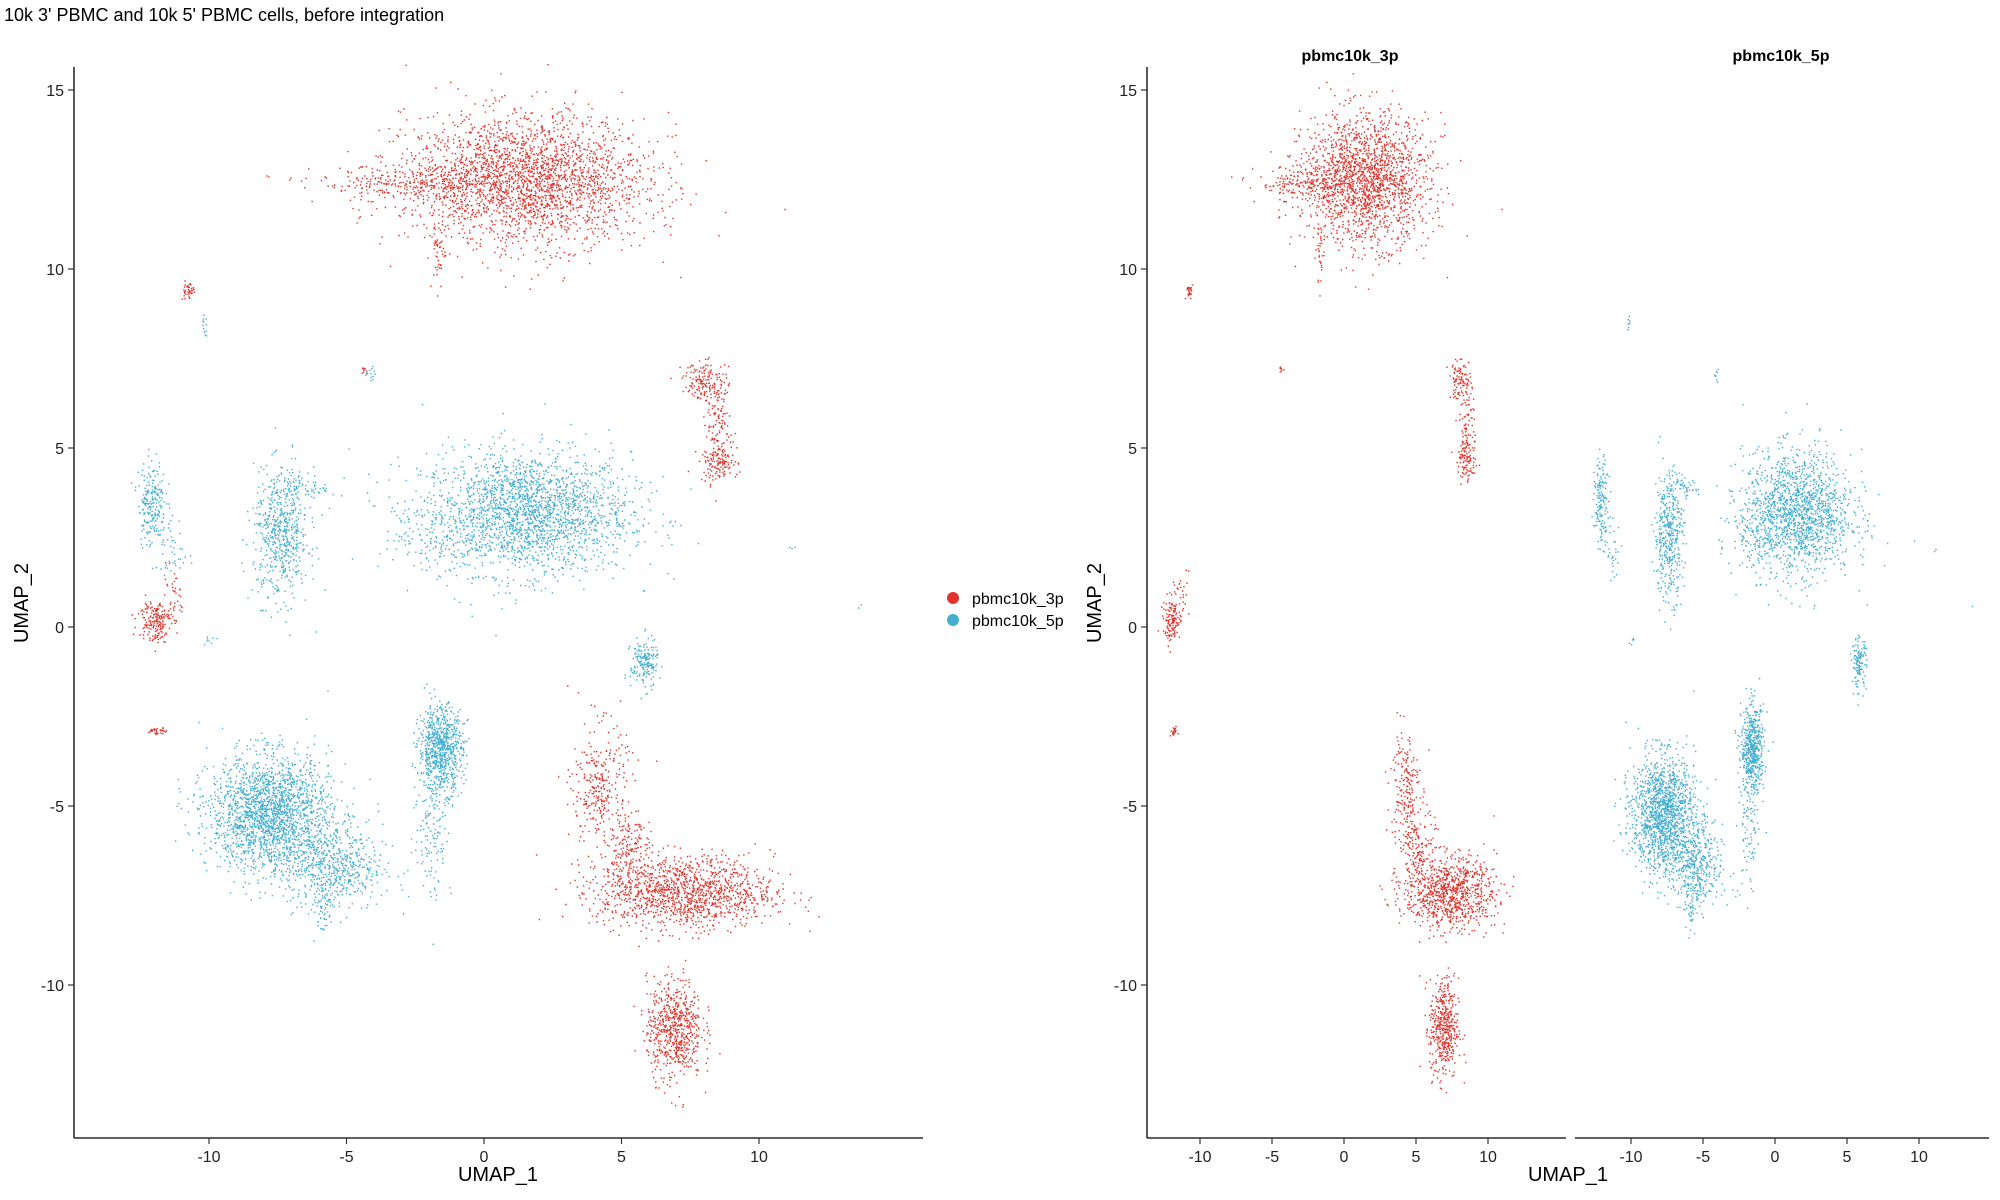  I want to click on split-y-axis-title: UMAP_2, so click(1095, 603).